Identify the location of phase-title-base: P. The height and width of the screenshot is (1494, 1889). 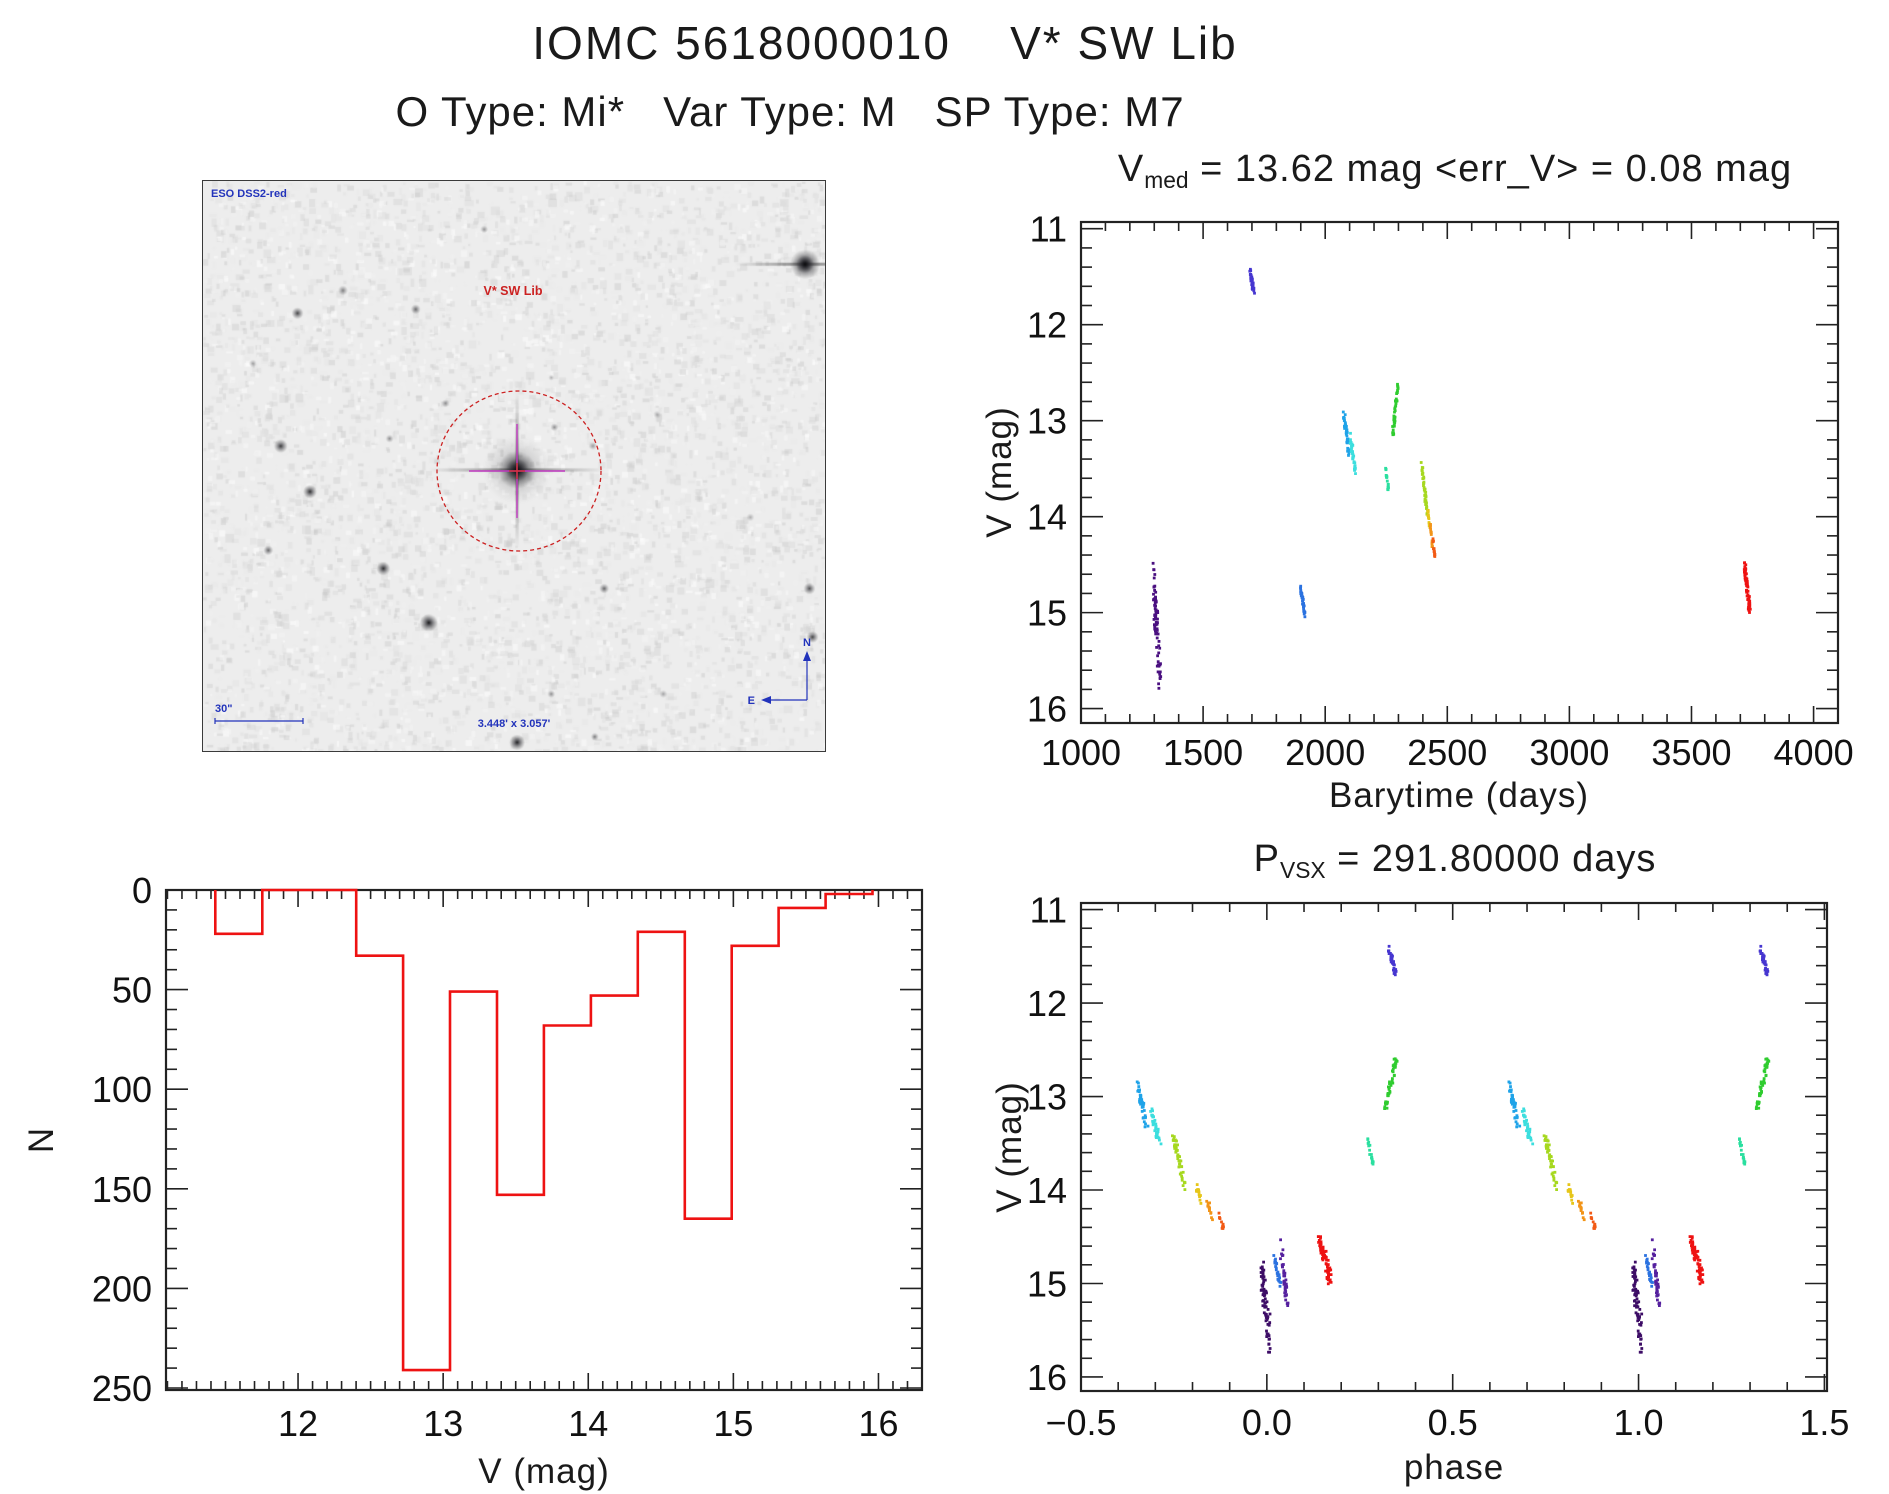
(1266, 859).